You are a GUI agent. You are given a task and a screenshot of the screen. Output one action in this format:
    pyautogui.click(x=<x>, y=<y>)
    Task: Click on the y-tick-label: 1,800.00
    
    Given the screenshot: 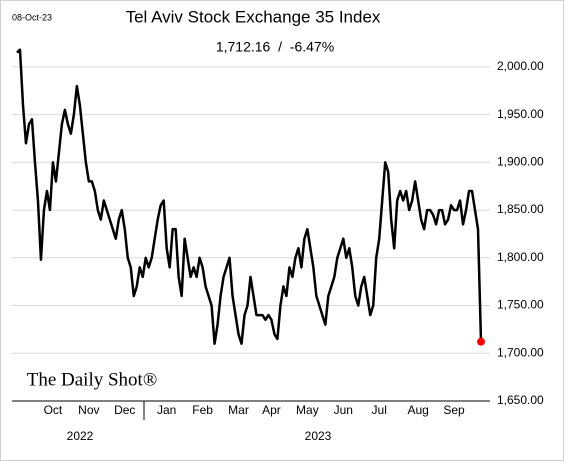 What is the action you would take?
    pyautogui.click(x=520, y=257)
    